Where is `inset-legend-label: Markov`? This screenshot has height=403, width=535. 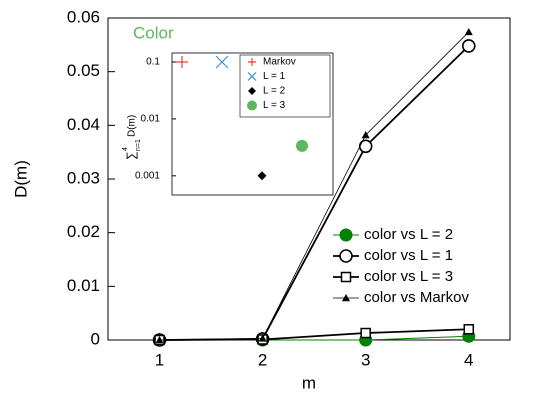 inset-legend-label: Markov is located at coordinates (279, 62).